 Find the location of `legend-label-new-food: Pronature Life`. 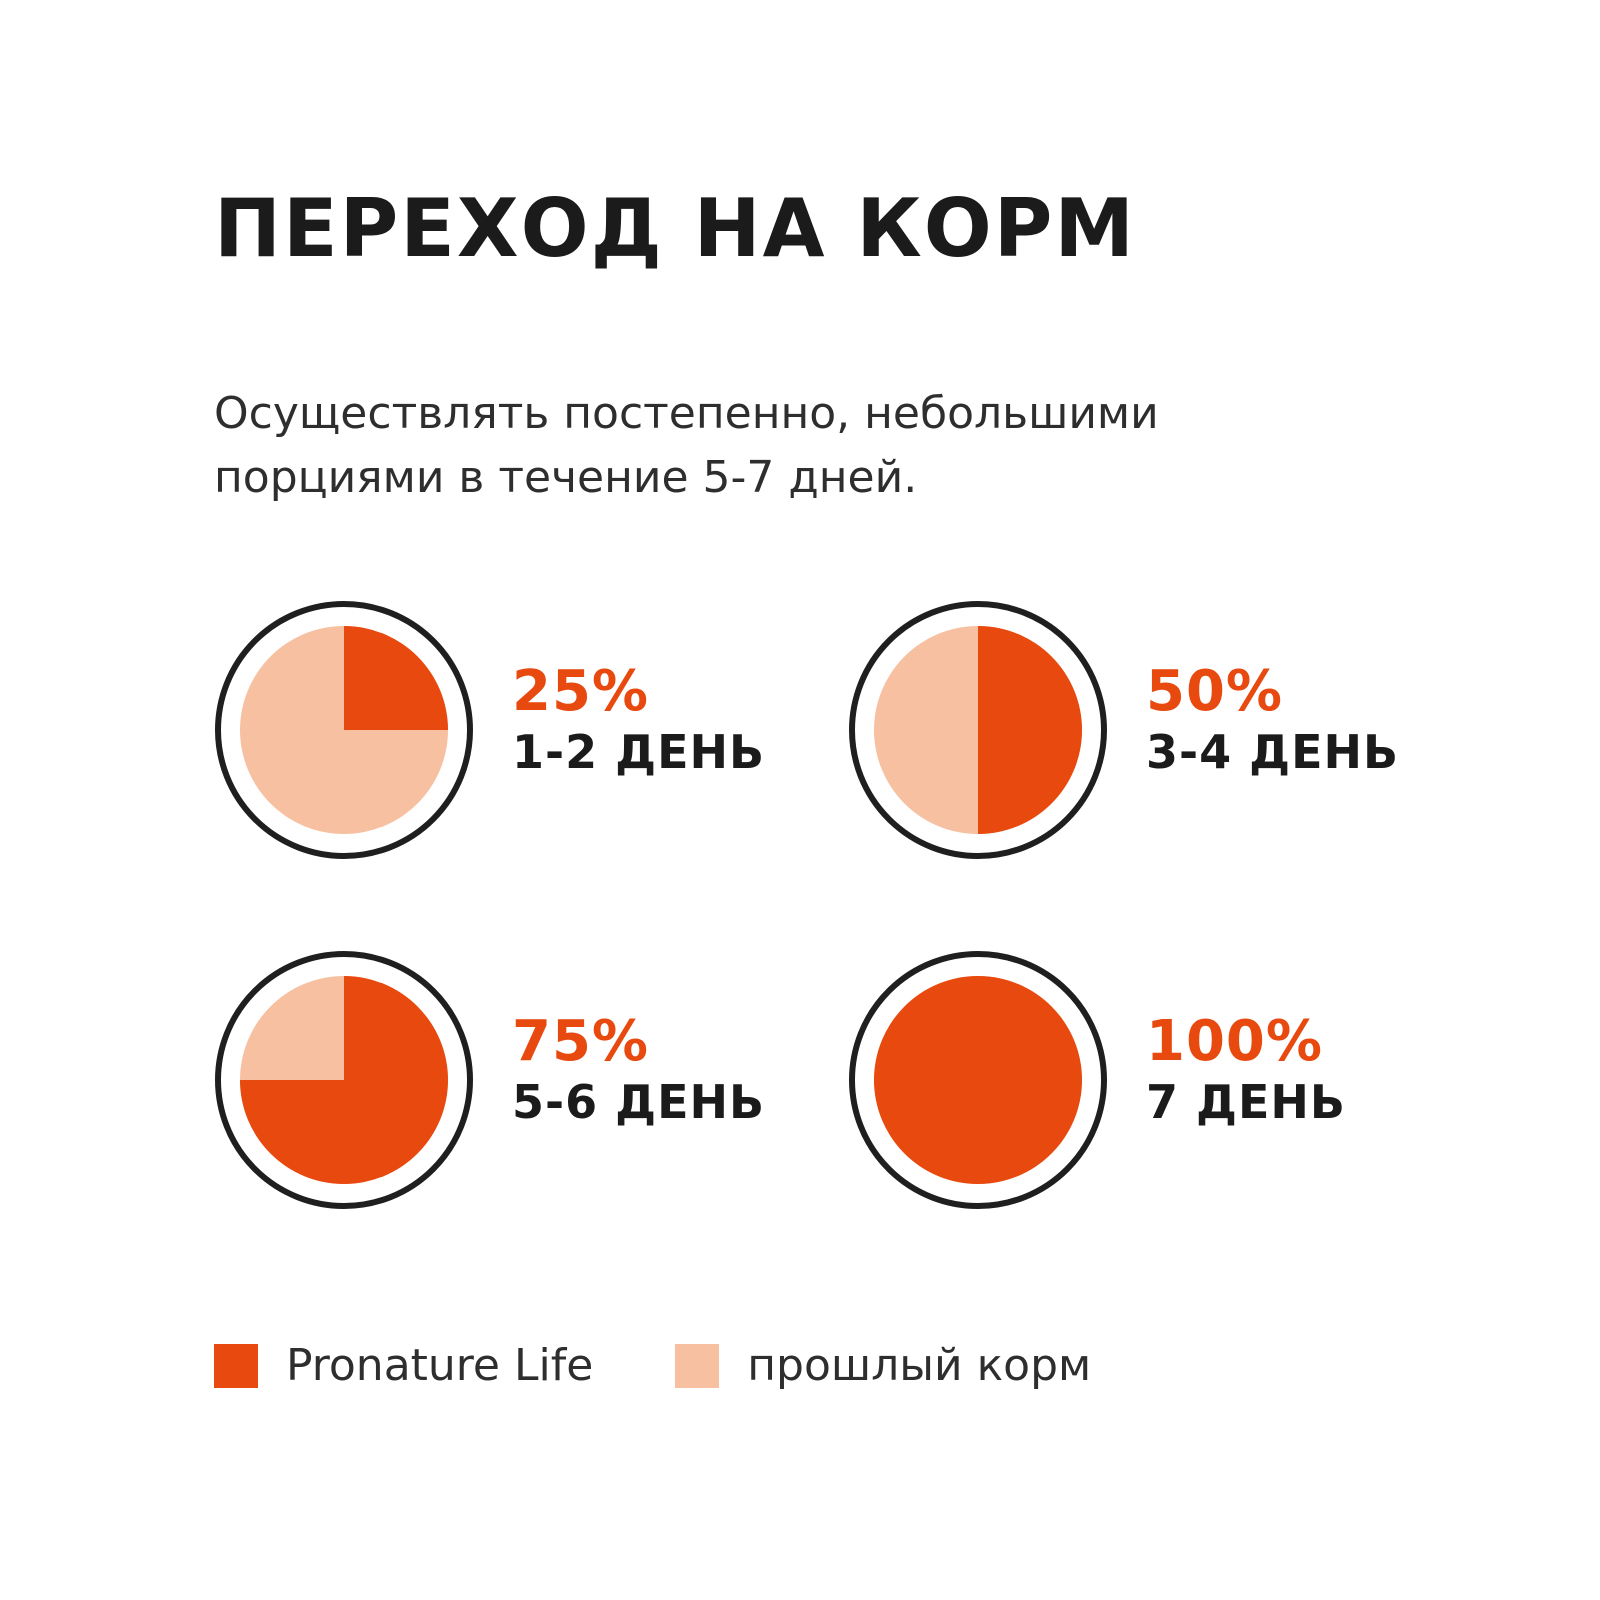

legend-label-new-food: Pronature Life is located at coordinates (440, 1365).